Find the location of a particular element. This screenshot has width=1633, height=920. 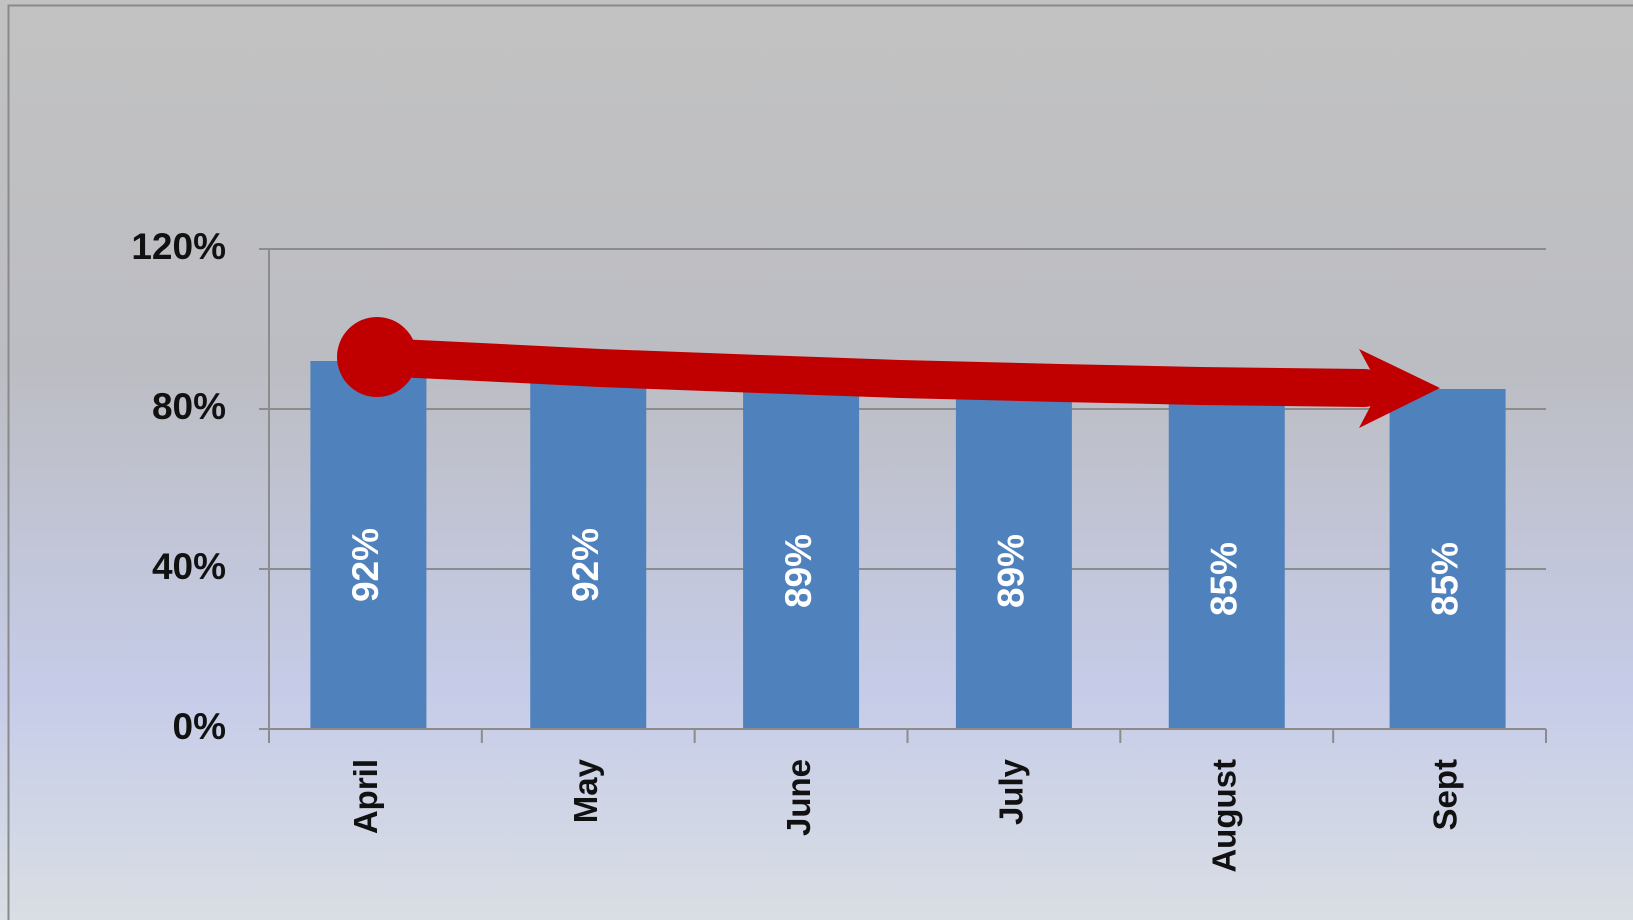

y-tick-label: 0% is located at coordinates (199, 726).